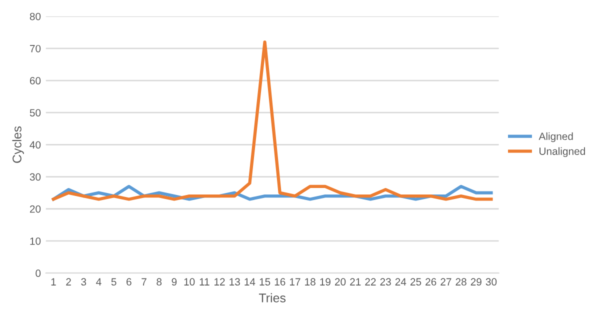  I want to click on x-tick-label: 13, so click(235, 282).